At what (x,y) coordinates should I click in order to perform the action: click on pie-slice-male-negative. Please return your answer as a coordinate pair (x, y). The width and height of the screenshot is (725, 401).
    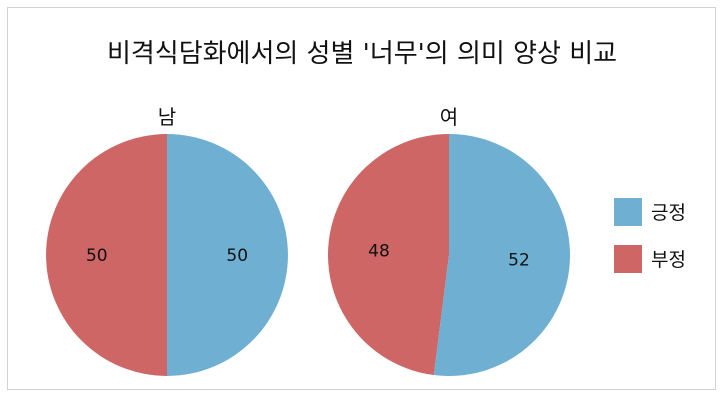
    Looking at the image, I should click on (106, 255).